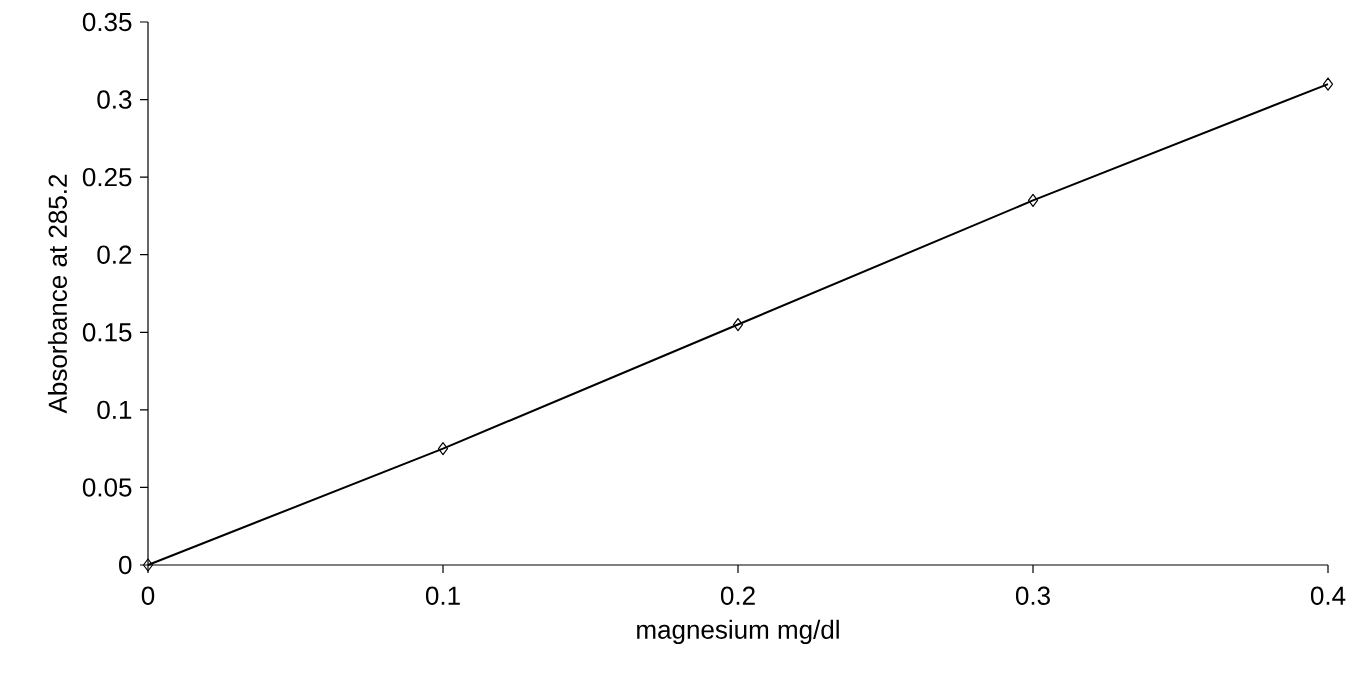 This screenshot has height=689, width=1362. What do you see at coordinates (107, 22) in the screenshot?
I see `y-tick-label: 0.35` at bounding box center [107, 22].